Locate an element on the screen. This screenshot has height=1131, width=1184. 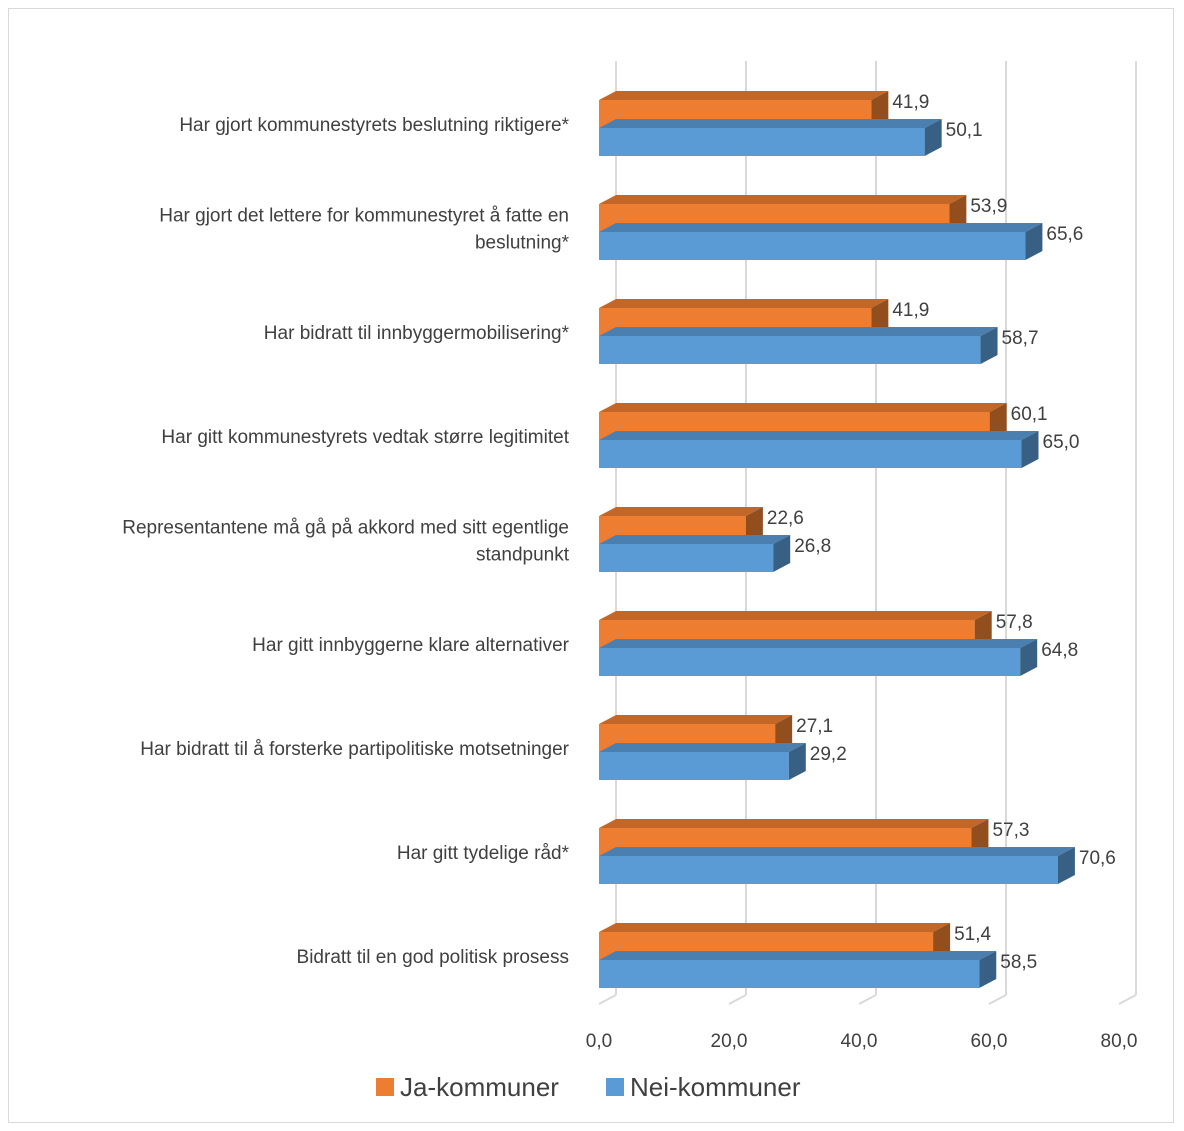
data-label: 70,6 is located at coordinates (1097, 858).